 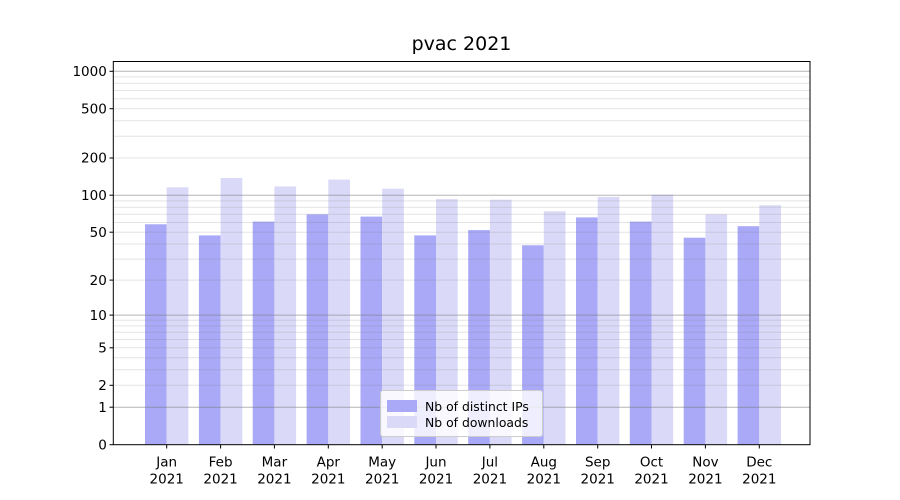 What do you see at coordinates (177, 316) in the screenshot?
I see `bar-downloads-jan` at bounding box center [177, 316].